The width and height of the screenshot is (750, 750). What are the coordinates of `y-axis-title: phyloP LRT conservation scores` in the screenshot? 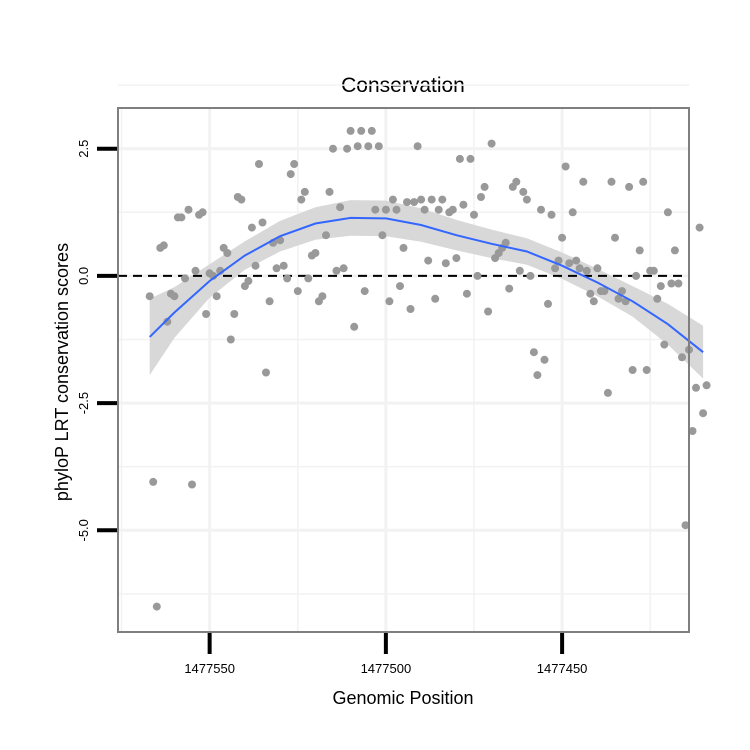 It's located at (62, 372).